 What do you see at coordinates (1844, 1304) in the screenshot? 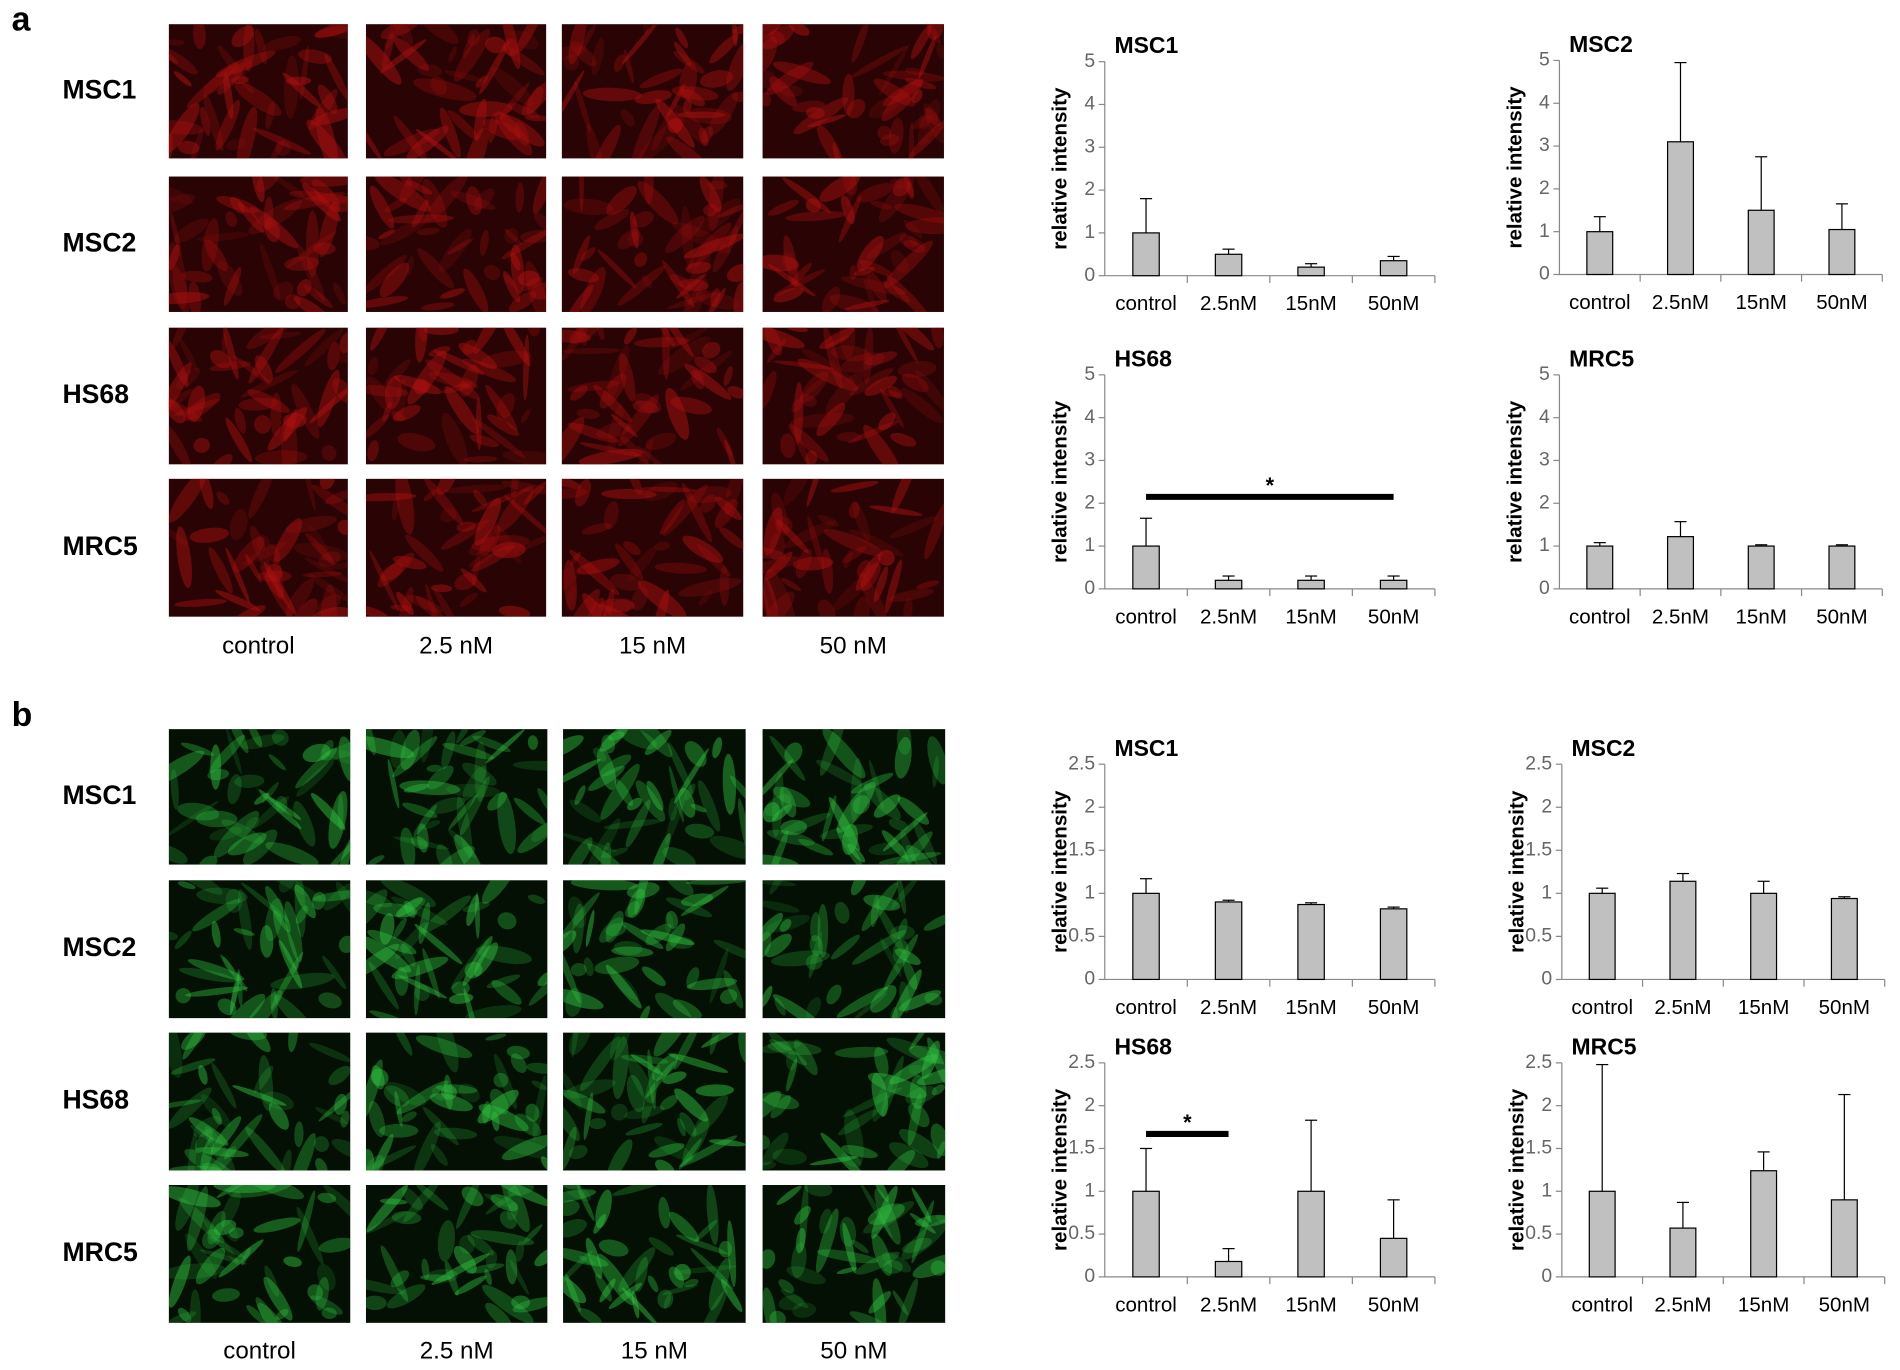
I see `x-tick-label: 50nM` at bounding box center [1844, 1304].